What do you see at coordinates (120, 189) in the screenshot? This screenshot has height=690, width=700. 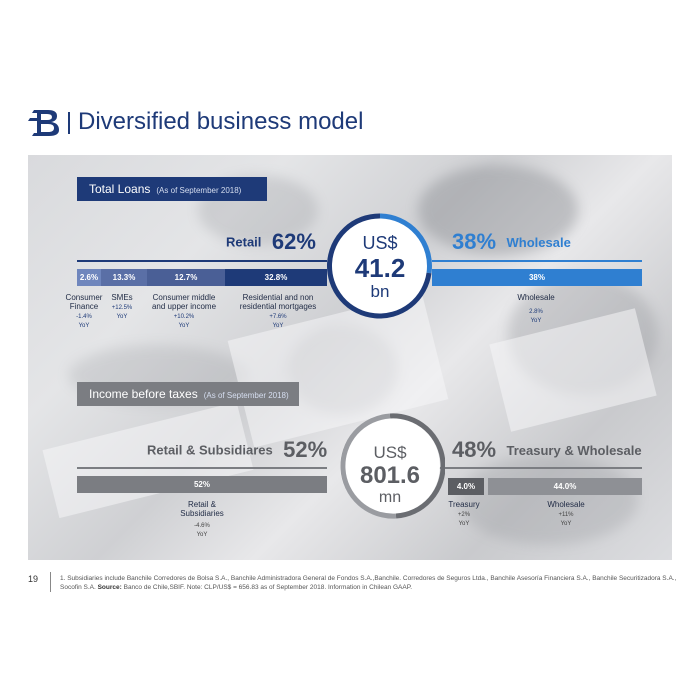 I see `total-loans-title: Total Loans` at bounding box center [120, 189].